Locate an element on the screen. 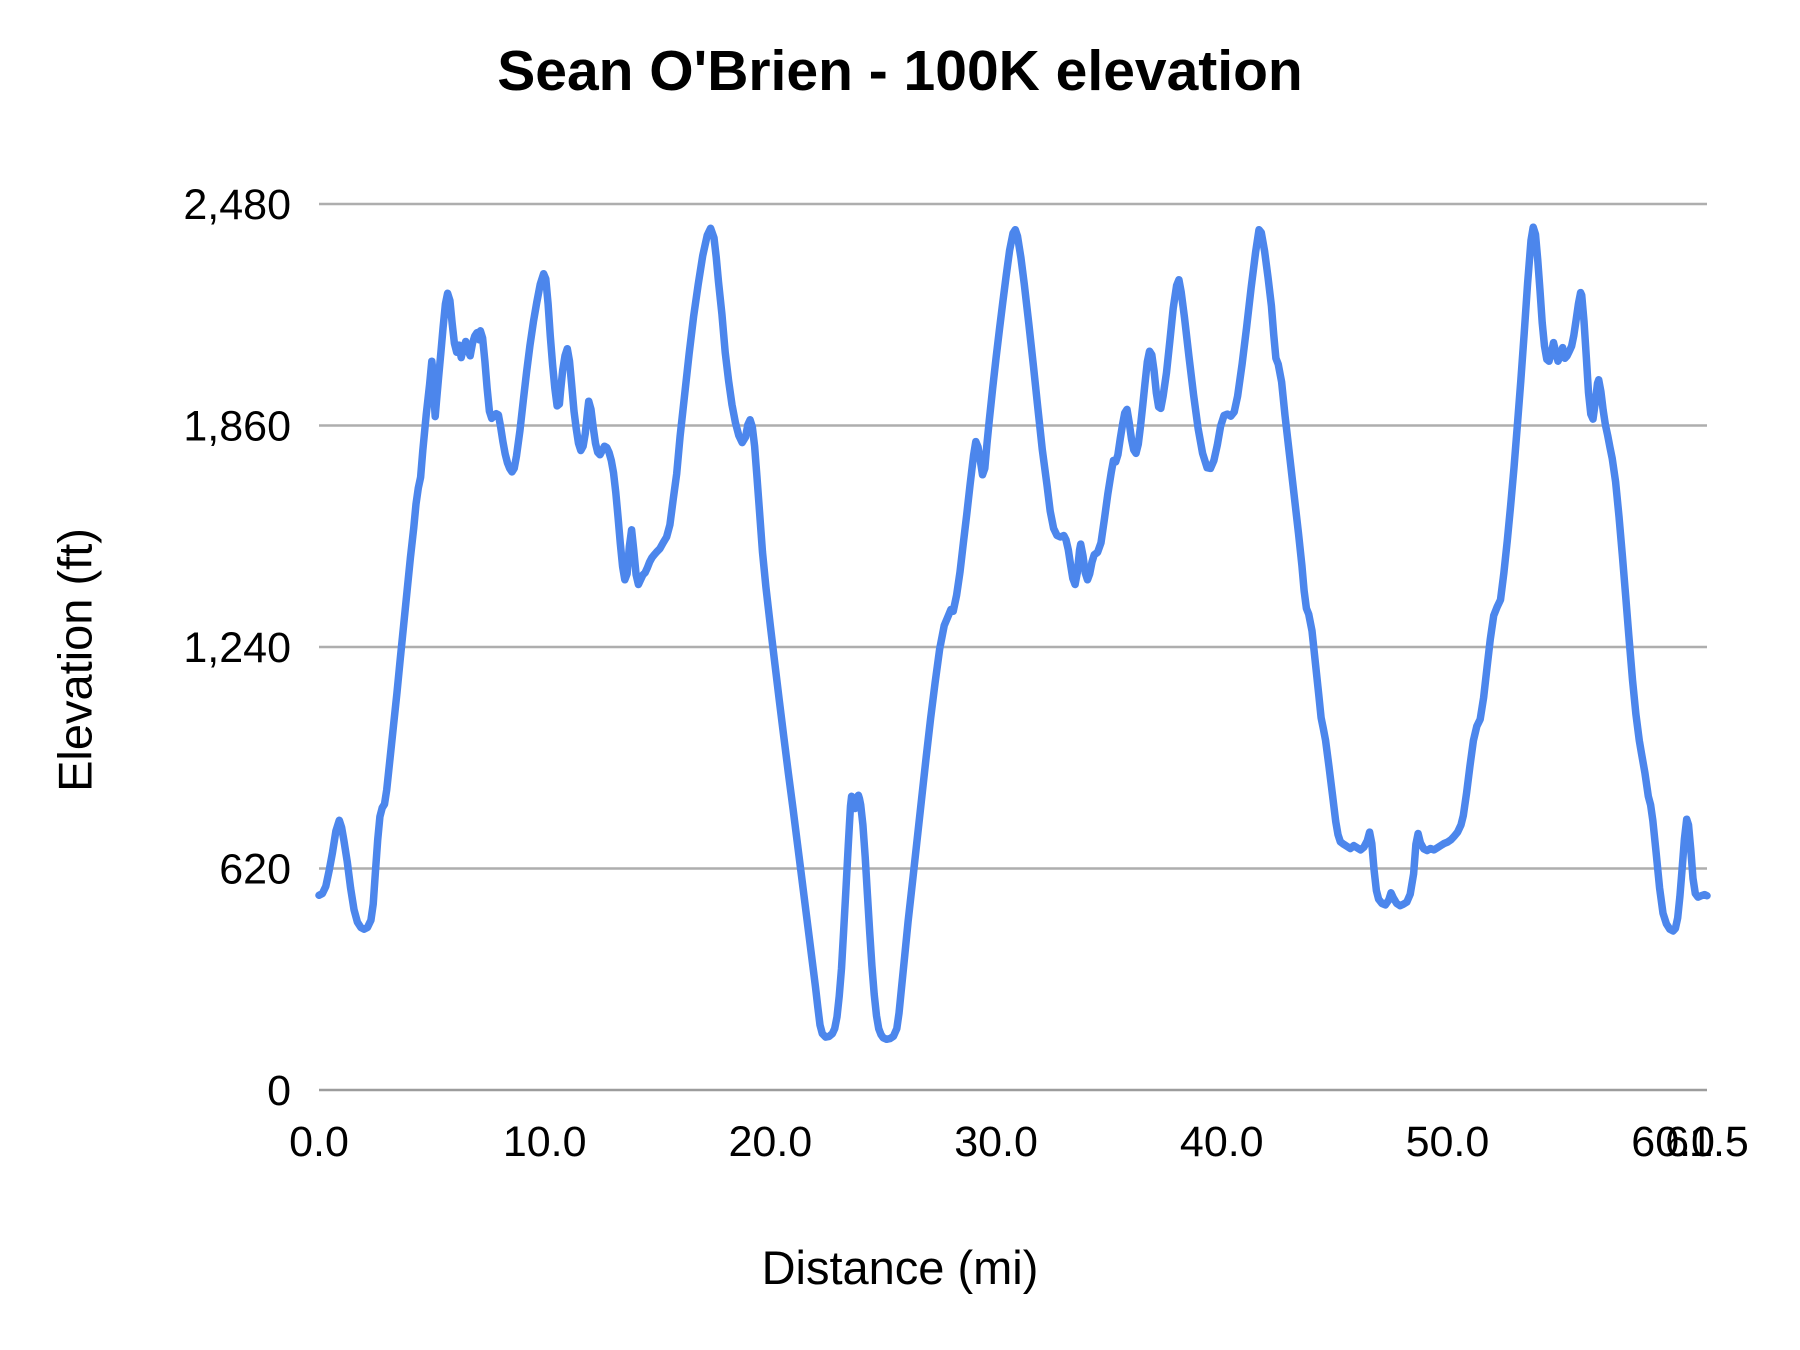 The image size is (1800, 1350). x-tick-label: 40.0 is located at coordinates (1222, 1142).